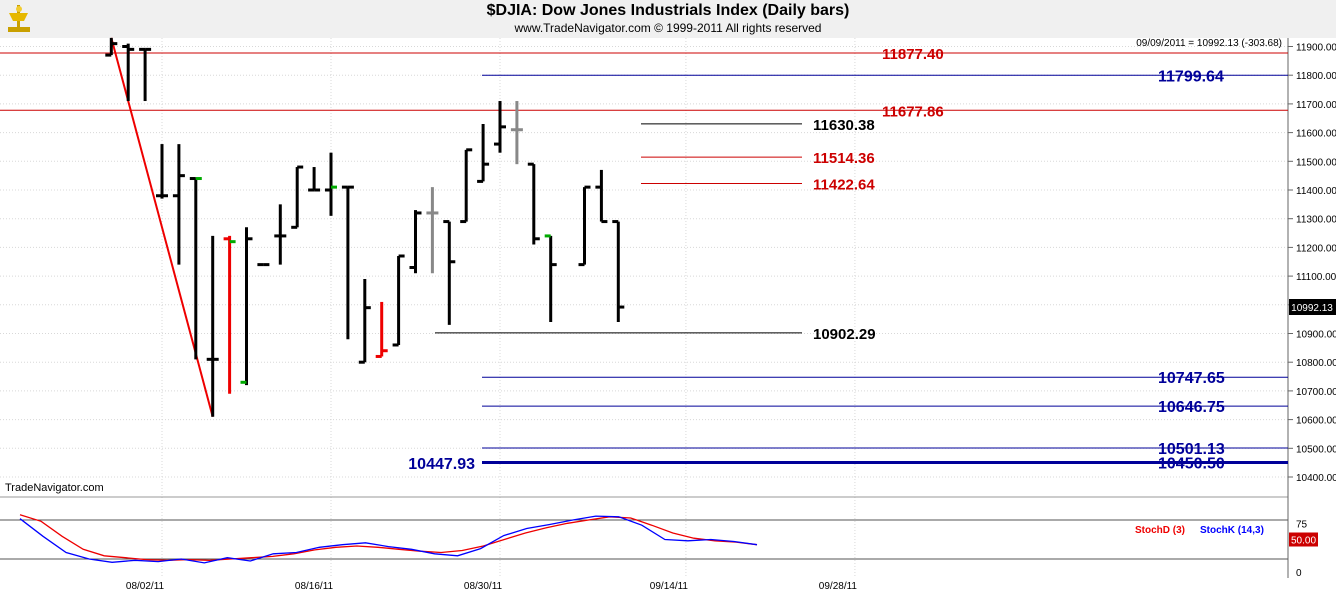 This screenshot has height=594, width=1336. Describe the element at coordinates (483, 586) in the screenshot. I see `x-tick-label: 08/30/11` at that location.